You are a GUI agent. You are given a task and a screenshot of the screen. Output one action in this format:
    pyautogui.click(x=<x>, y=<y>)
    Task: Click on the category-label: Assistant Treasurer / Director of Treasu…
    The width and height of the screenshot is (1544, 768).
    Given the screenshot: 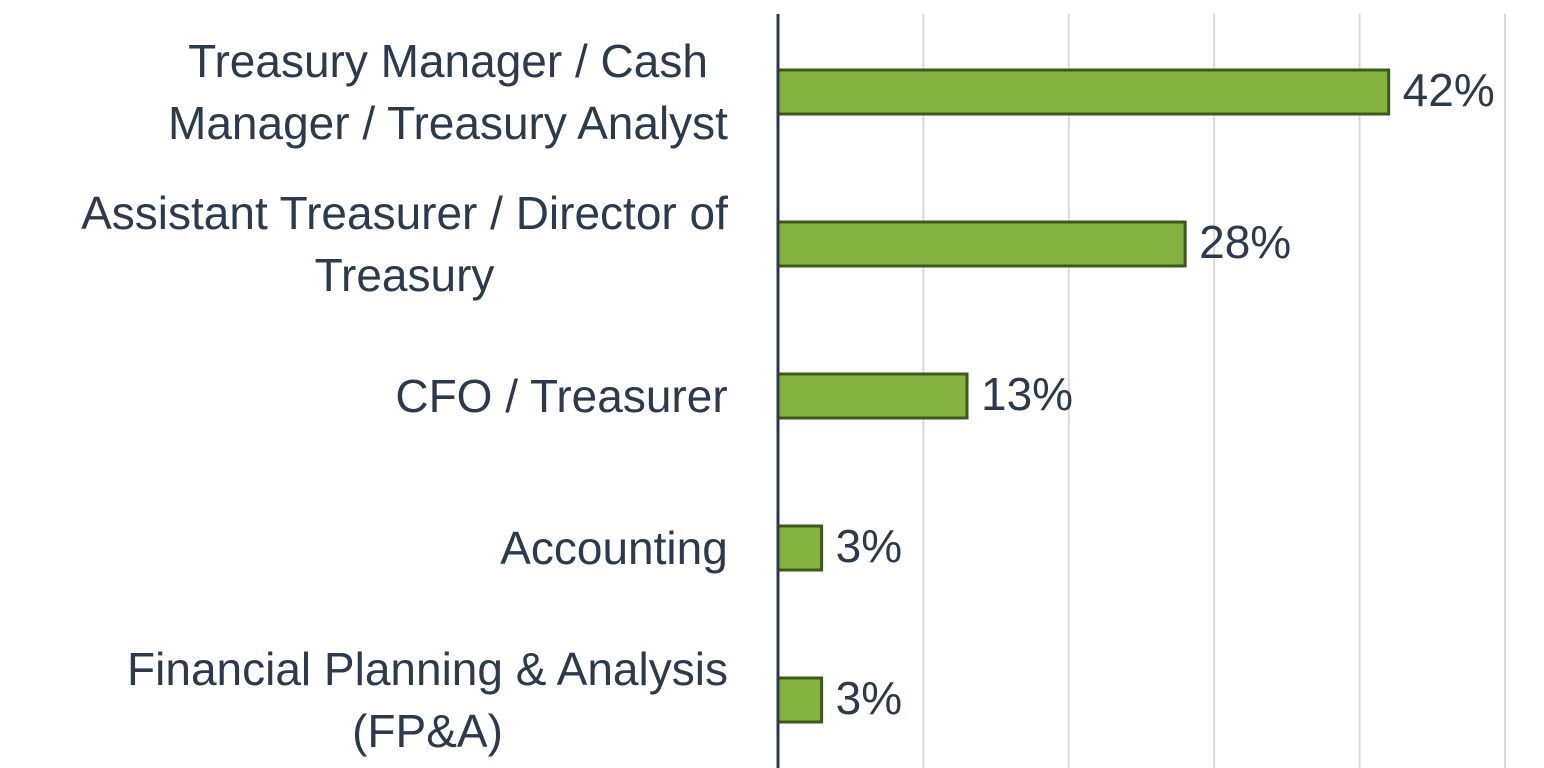 What is the action you would take?
    pyautogui.click(x=404, y=244)
    